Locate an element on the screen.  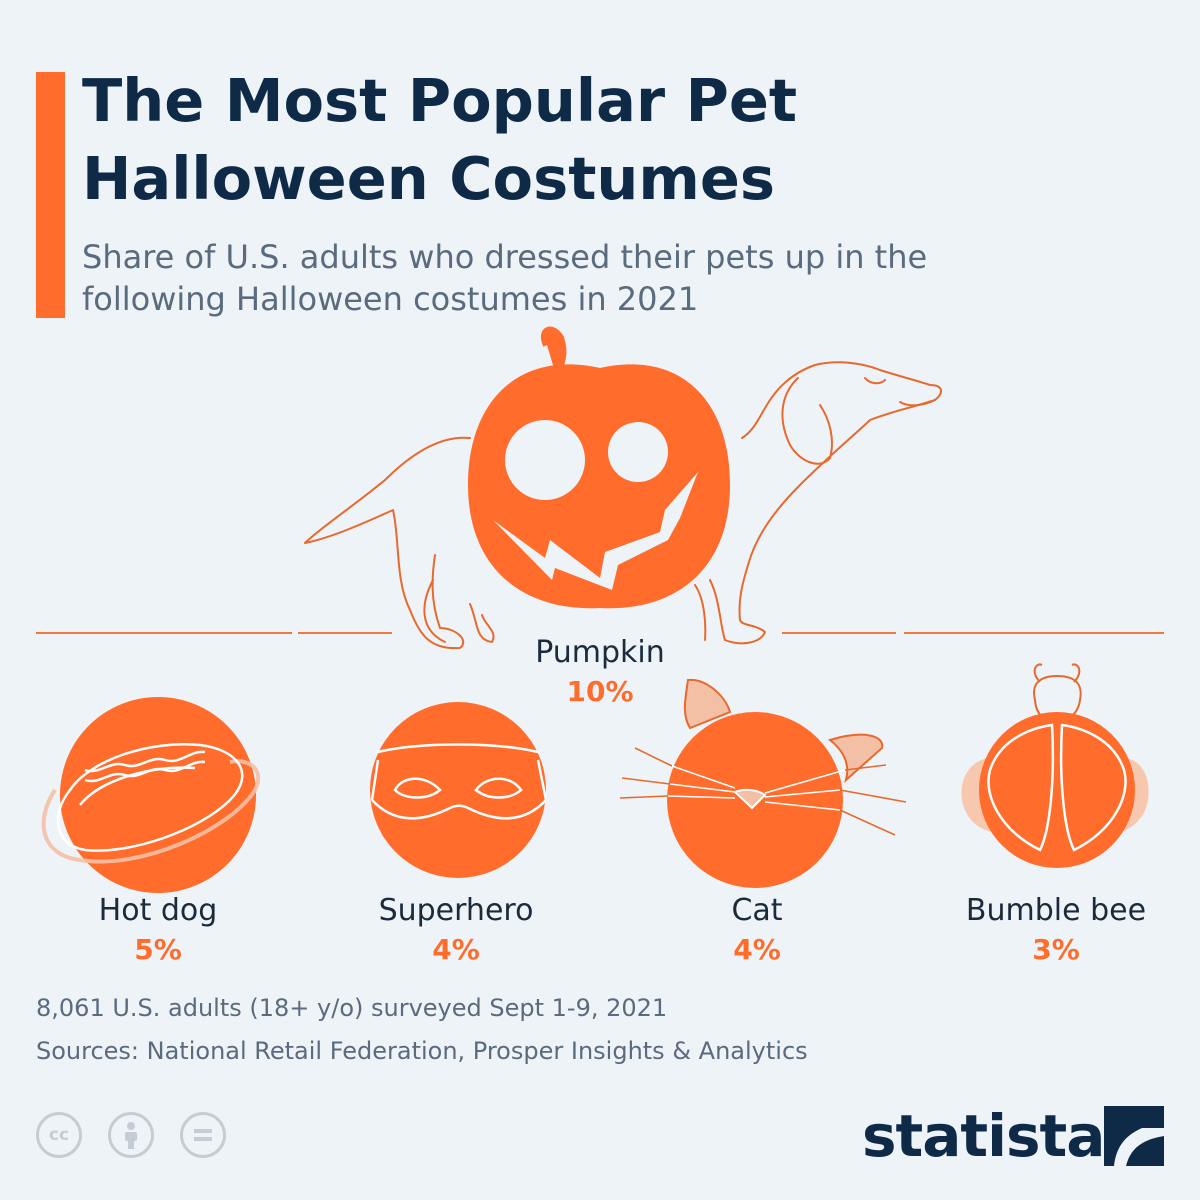
cat-face-icon is located at coordinates (763, 783).